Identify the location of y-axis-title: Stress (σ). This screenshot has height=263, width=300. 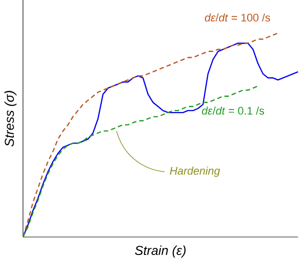
(10, 118).